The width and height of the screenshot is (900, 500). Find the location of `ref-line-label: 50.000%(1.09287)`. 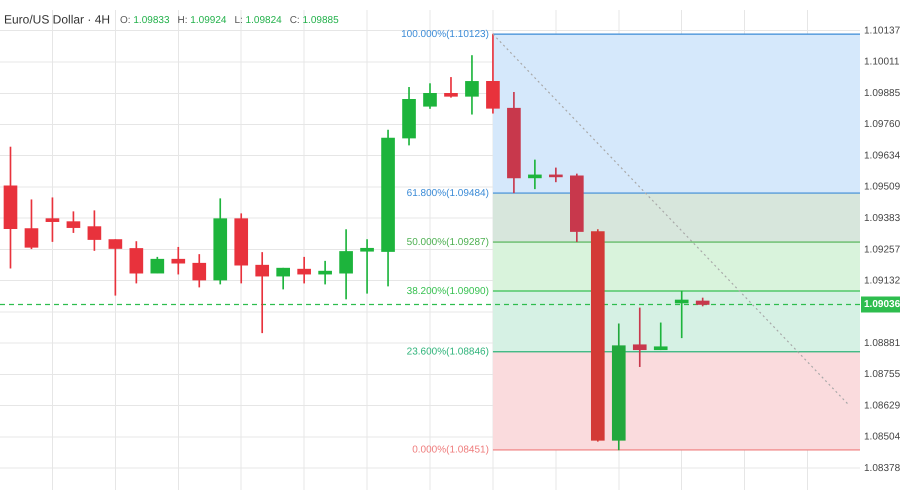

ref-line-label: 50.000%(1.09287) is located at coordinates (447, 242).